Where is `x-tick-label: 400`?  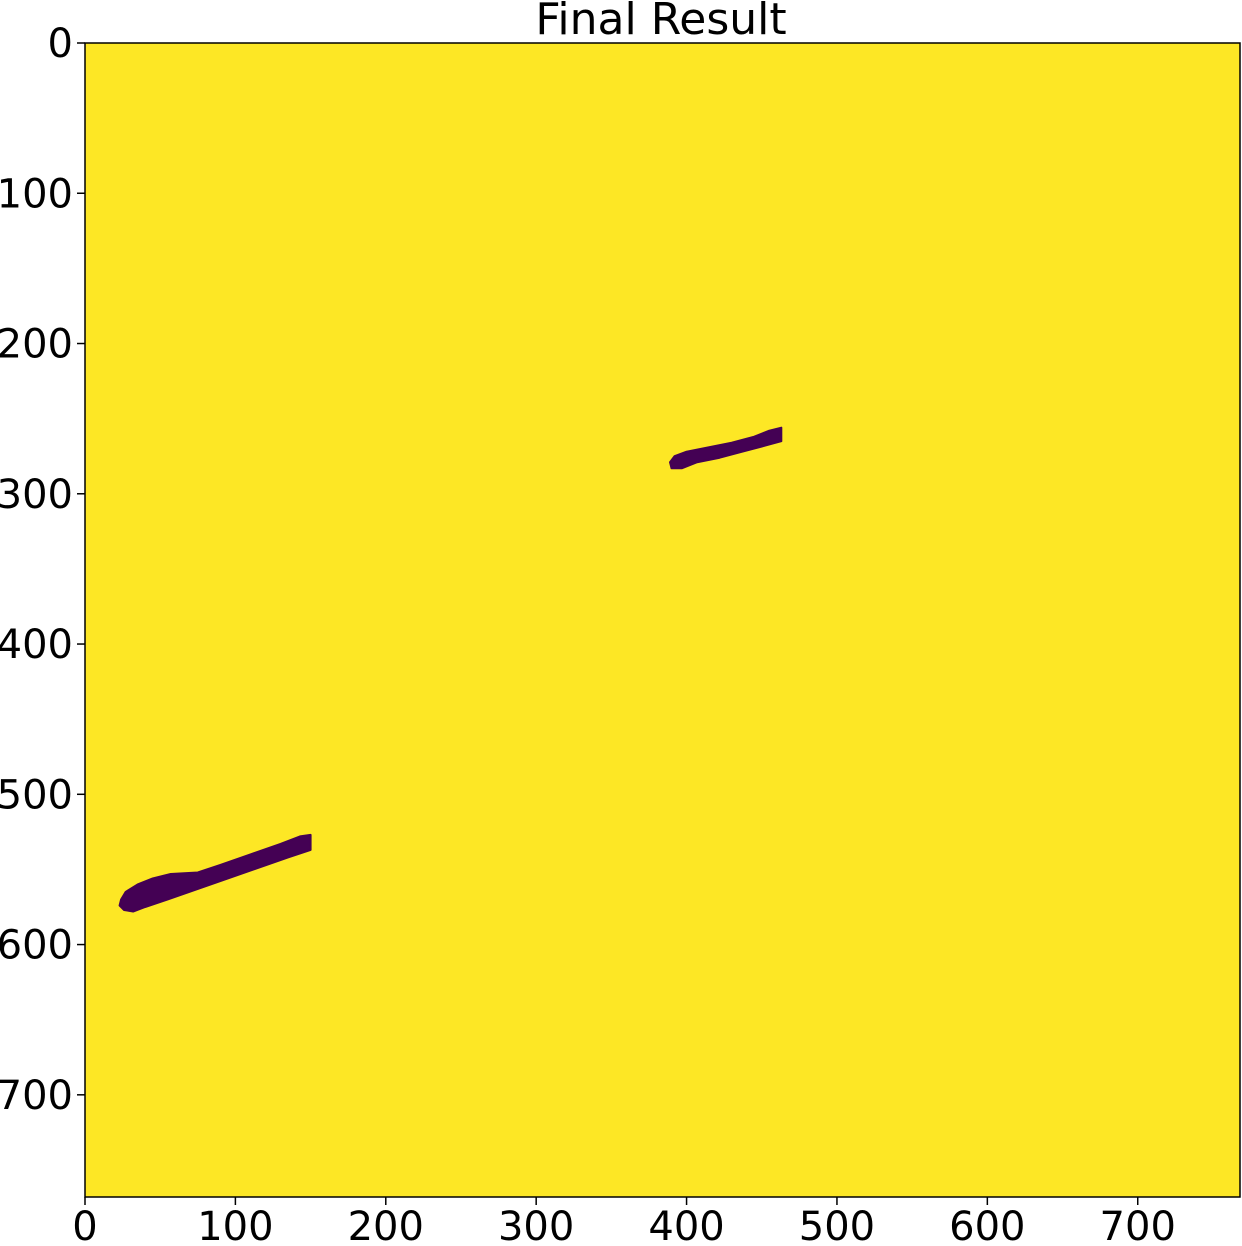 x-tick-label: 400 is located at coordinates (686, 1225).